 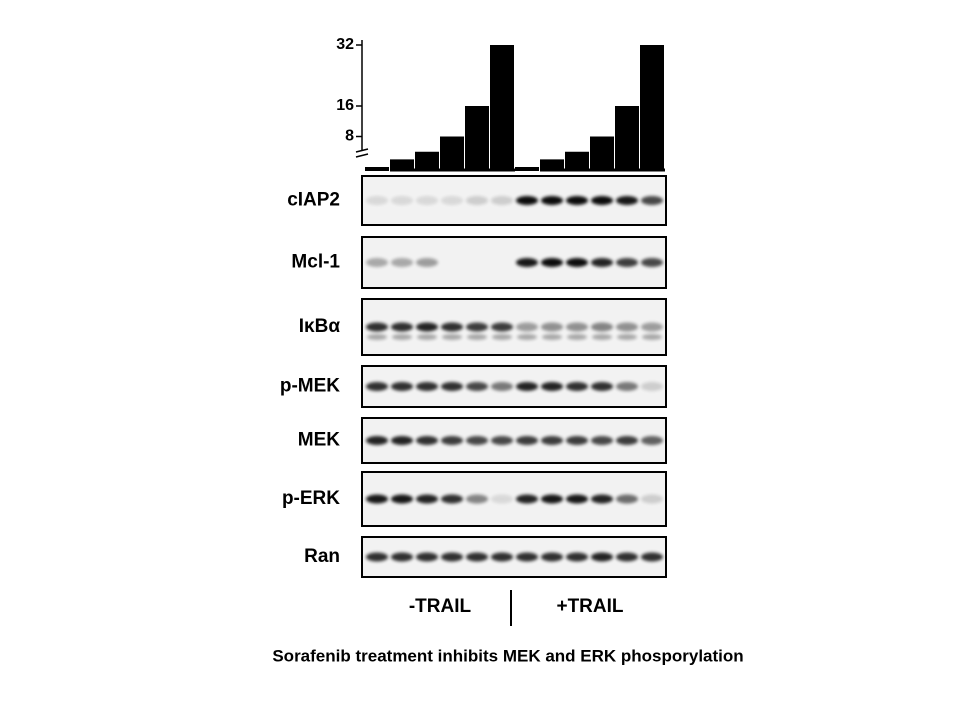 What do you see at coordinates (313, 200) in the screenshot?
I see `blot-label: cIAP2` at bounding box center [313, 200].